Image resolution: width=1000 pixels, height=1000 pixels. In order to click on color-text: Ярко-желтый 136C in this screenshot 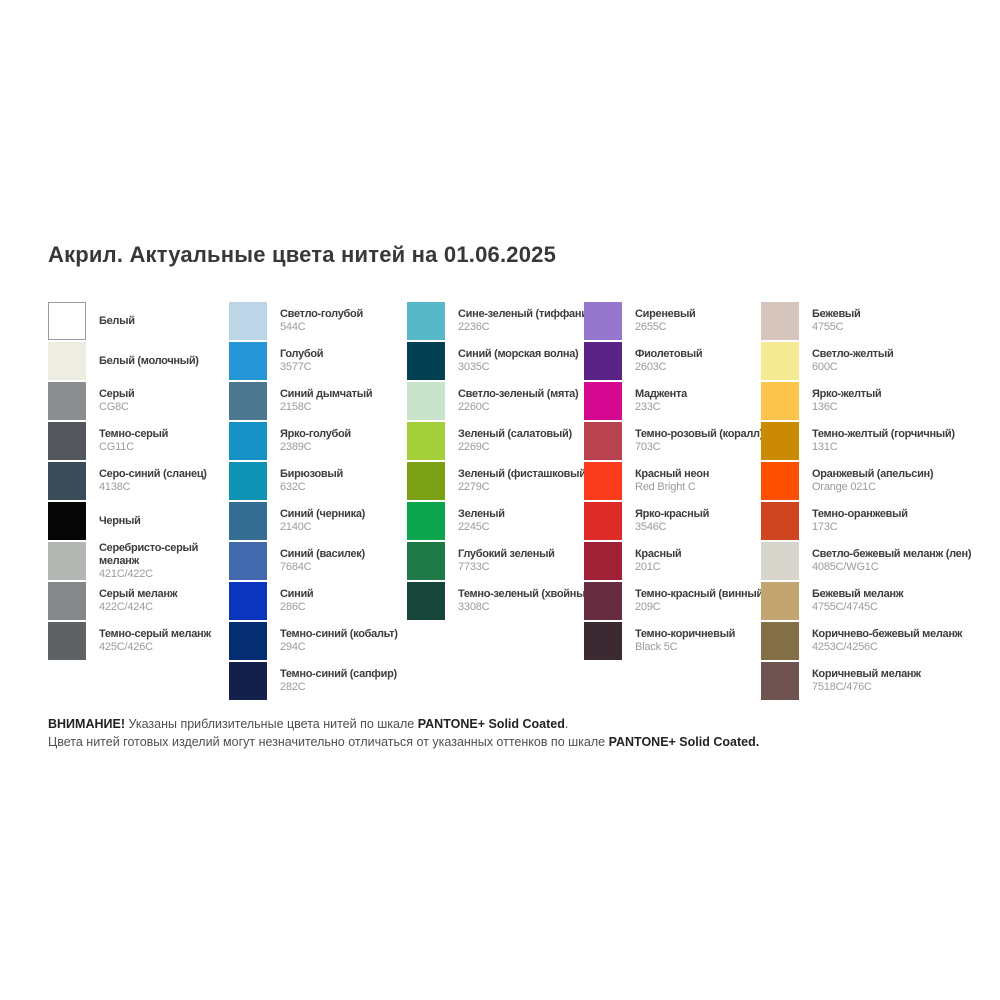, I will do `click(888, 401)`.